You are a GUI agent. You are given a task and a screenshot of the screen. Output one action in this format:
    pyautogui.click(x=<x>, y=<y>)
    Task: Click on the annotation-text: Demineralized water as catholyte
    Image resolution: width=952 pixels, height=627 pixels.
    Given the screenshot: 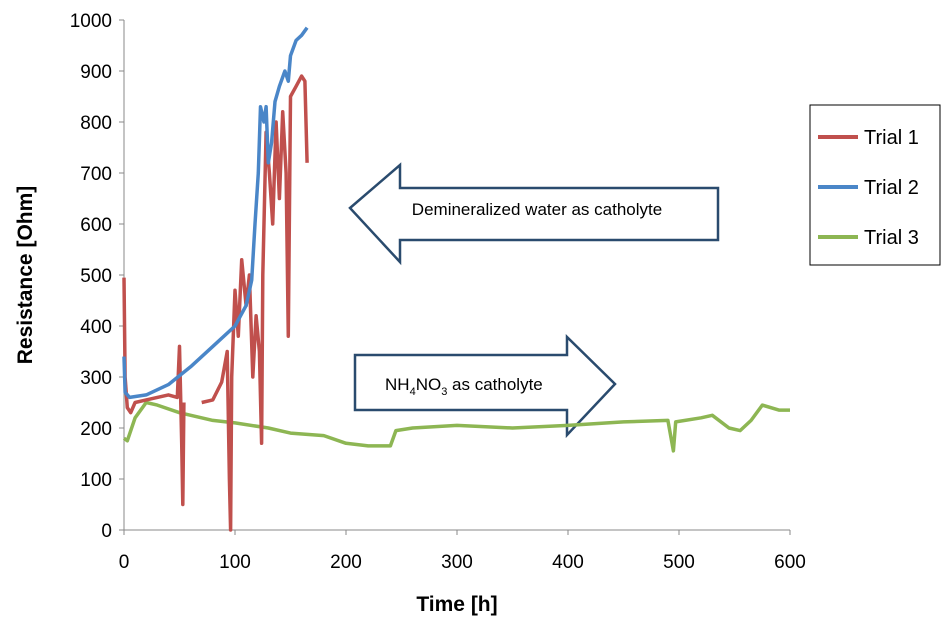 What is the action you would take?
    pyautogui.click(x=537, y=209)
    